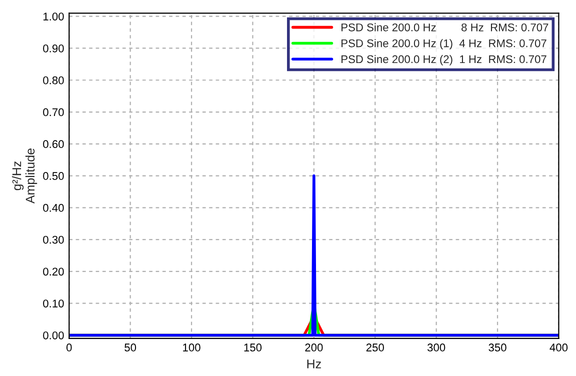 Image resolution: width=576 pixels, height=376 pixels. Describe the element at coordinates (53, 335) in the screenshot. I see `y-tick-label: 0.00` at that location.